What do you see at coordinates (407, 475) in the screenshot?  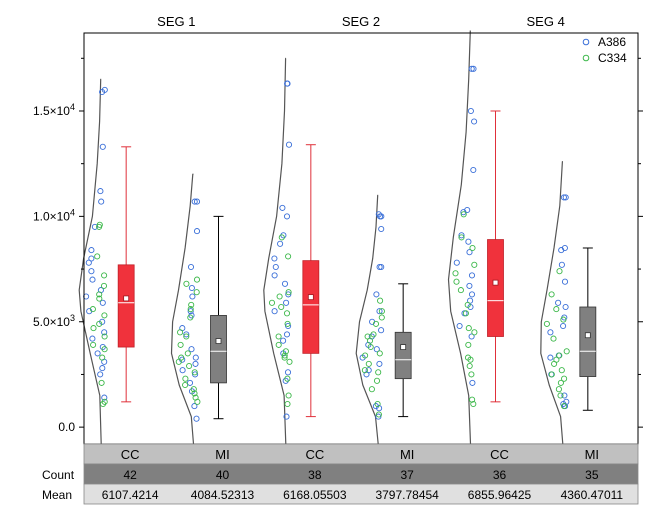 I see `count-value: 37` at bounding box center [407, 475].